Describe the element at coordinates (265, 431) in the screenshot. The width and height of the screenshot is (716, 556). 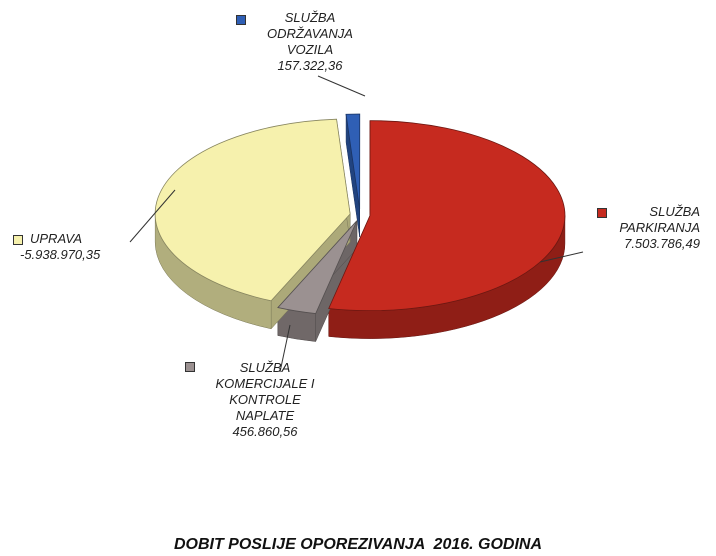
I see `value-label: 456.860,56` at that location.